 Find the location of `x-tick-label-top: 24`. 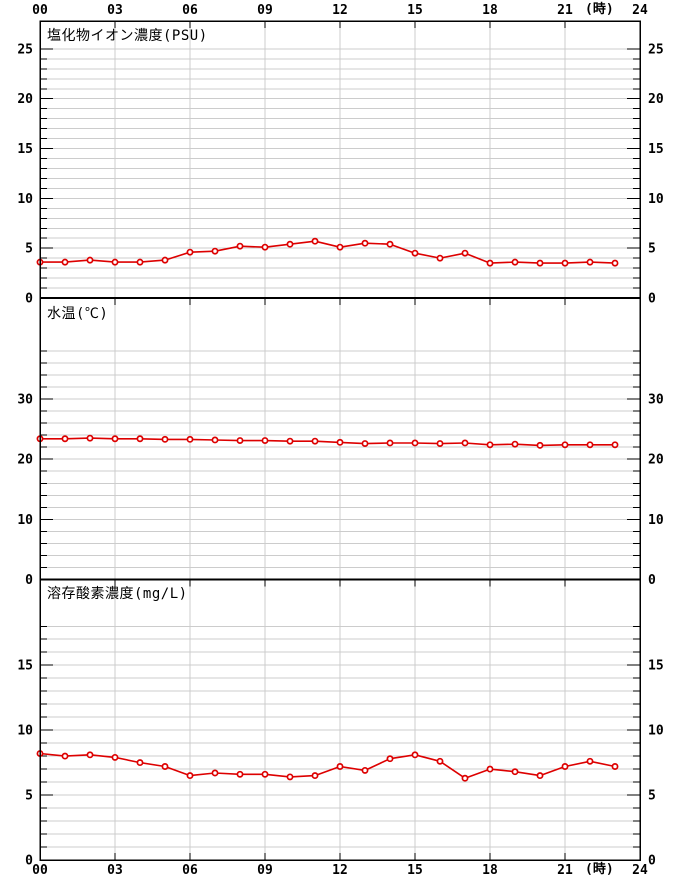

x-tick-label-top: 24 is located at coordinates (640, 10).